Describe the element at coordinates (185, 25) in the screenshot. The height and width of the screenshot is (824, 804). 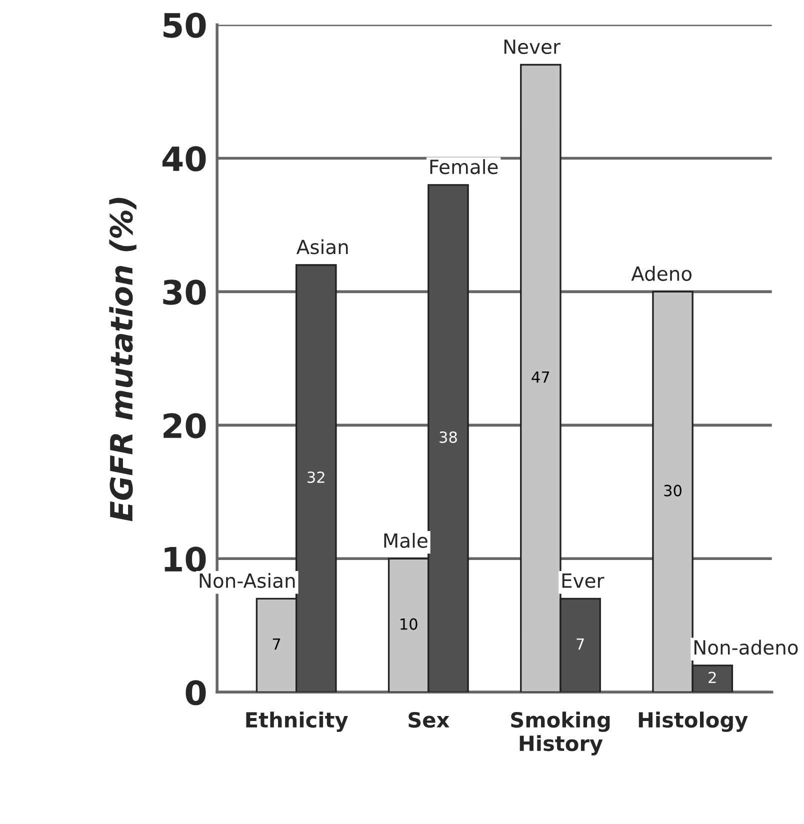
I see `y-tick-label: 50` at that location.